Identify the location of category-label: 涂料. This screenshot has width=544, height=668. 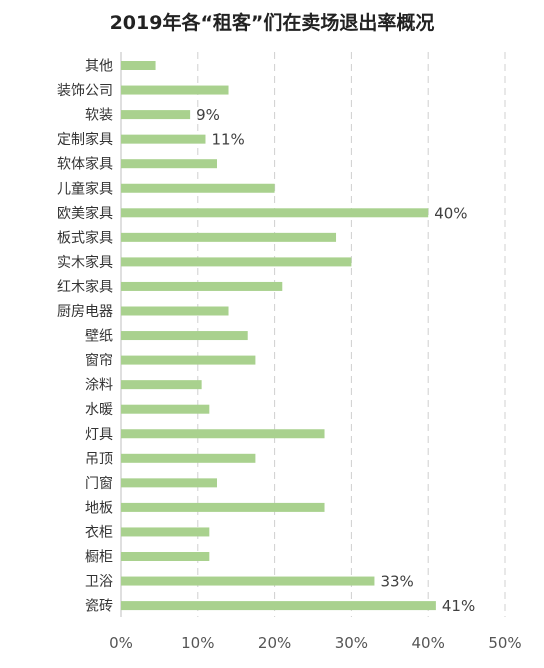
(99, 386).